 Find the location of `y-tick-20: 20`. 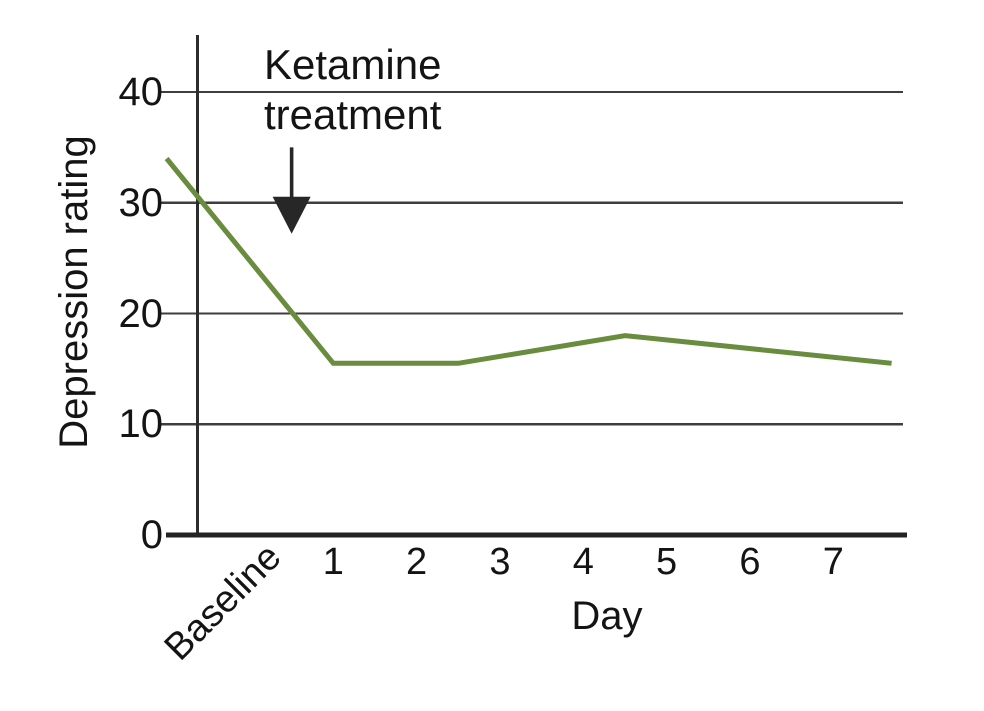

y-tick-20: 20 is located at coordinates (141, 313).